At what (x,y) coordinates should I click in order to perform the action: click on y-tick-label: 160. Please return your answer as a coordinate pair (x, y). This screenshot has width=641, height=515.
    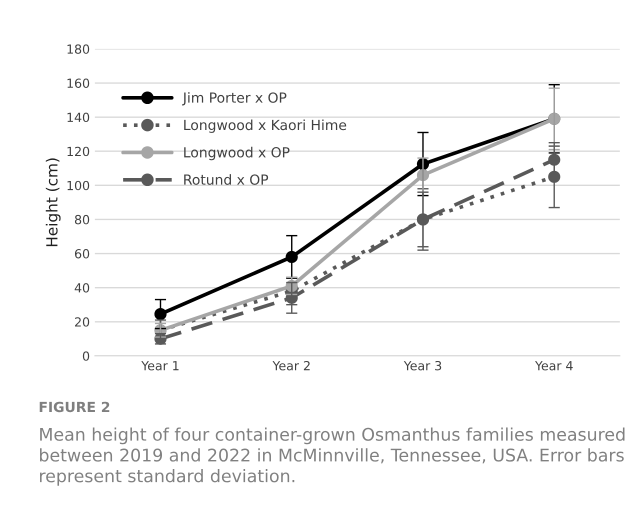
    Looking at the image, I should click on (79, 83).